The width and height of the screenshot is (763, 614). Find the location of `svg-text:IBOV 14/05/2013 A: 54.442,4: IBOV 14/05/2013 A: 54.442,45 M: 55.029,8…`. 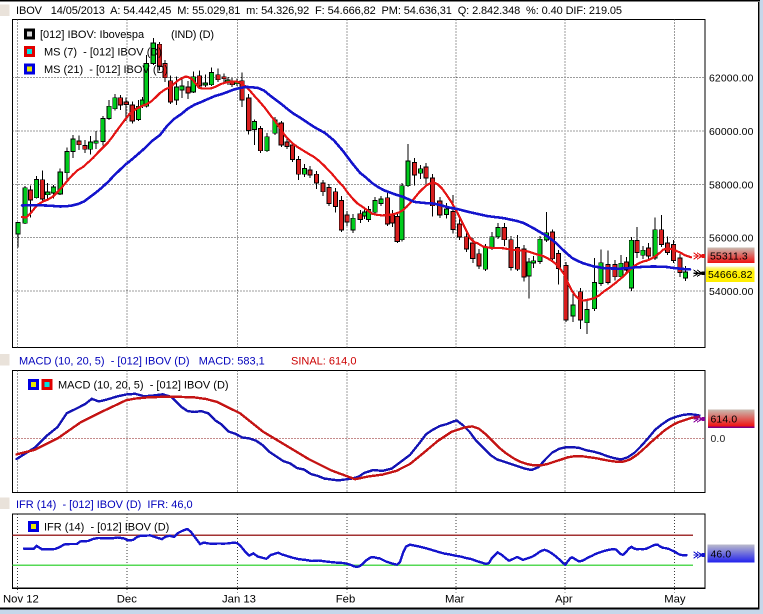

svg-text:IBOV 14/05/2013 A: 54.442,4: IBOV 14/05/2013 A: 54.442,45 M: 55.029,8… is located at coordinates (319, 11).